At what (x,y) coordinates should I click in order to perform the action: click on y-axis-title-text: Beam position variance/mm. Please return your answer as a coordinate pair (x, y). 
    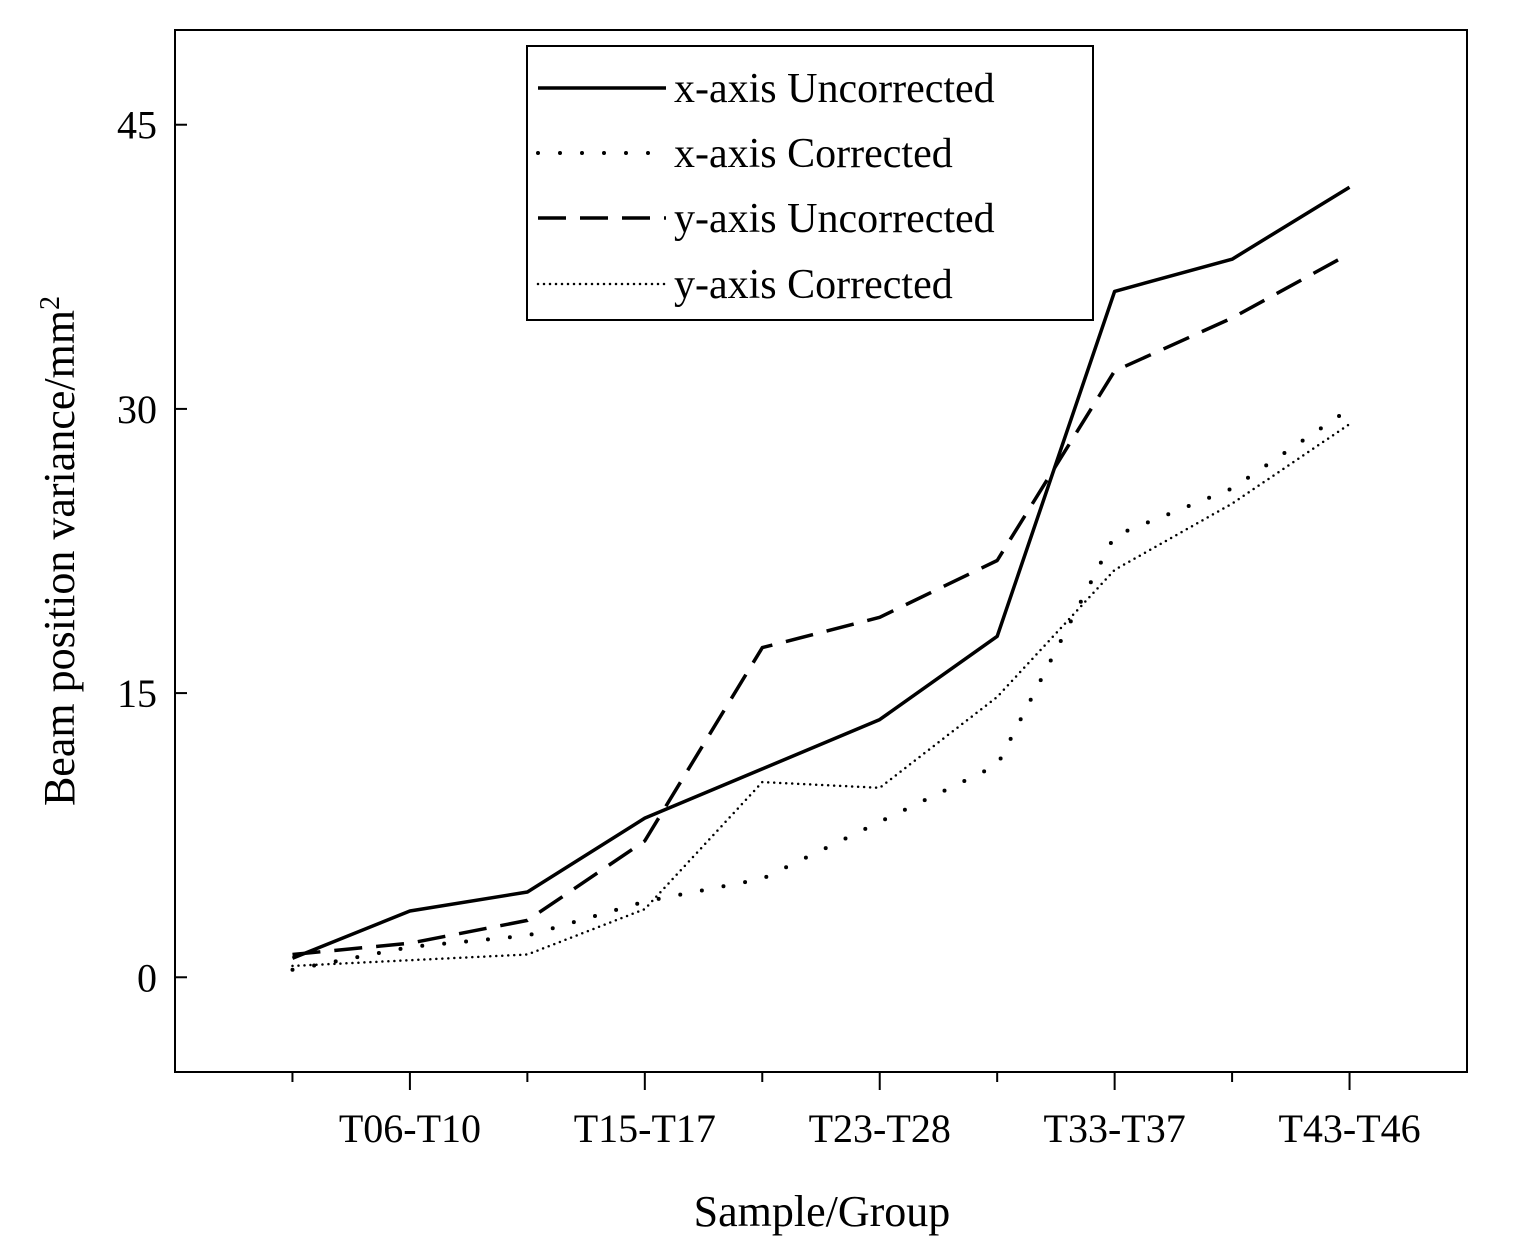
    Looking at the image, I should click on (59, 558).